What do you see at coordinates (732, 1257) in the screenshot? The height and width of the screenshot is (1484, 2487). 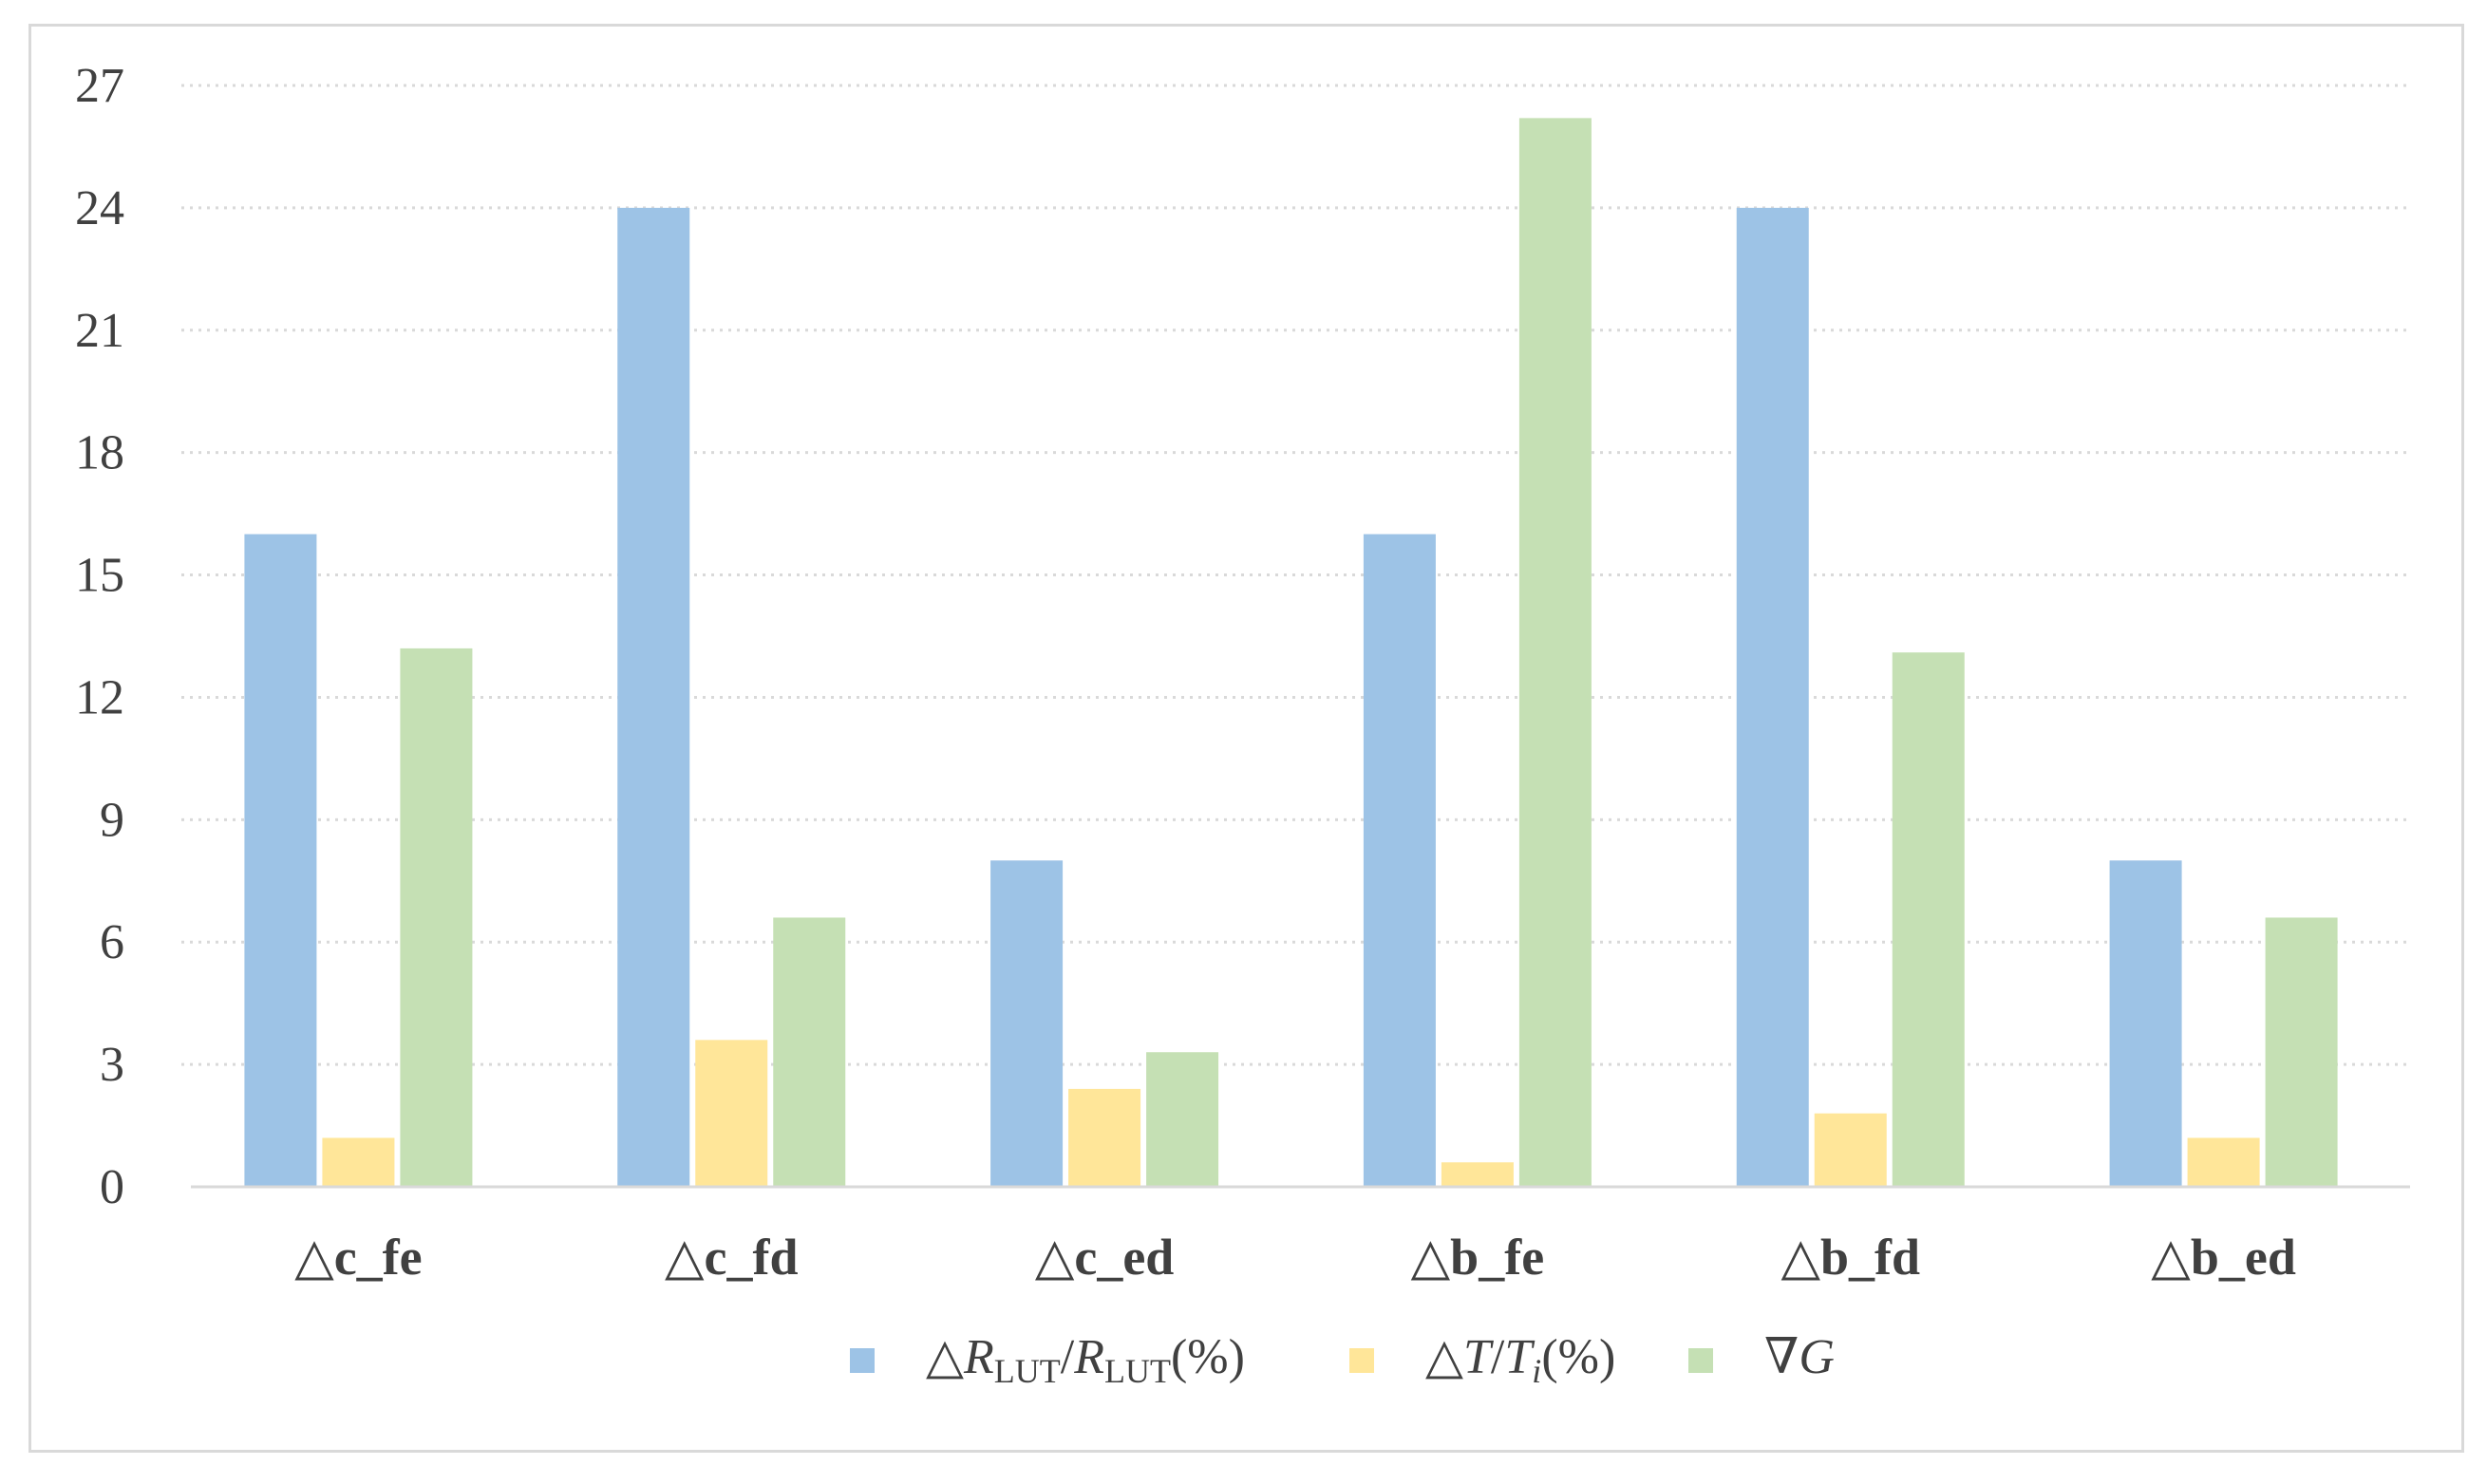 I see `x-category-label: △c_fd` at bounding box center [732, 1257].